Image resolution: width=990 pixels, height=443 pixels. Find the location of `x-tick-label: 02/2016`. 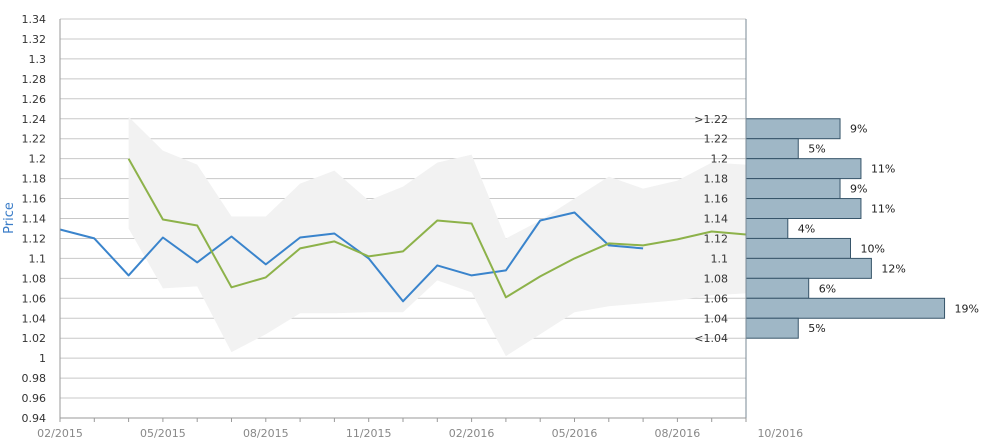

x-tick-label: 02/2016 is located at coordinates (472, 433).